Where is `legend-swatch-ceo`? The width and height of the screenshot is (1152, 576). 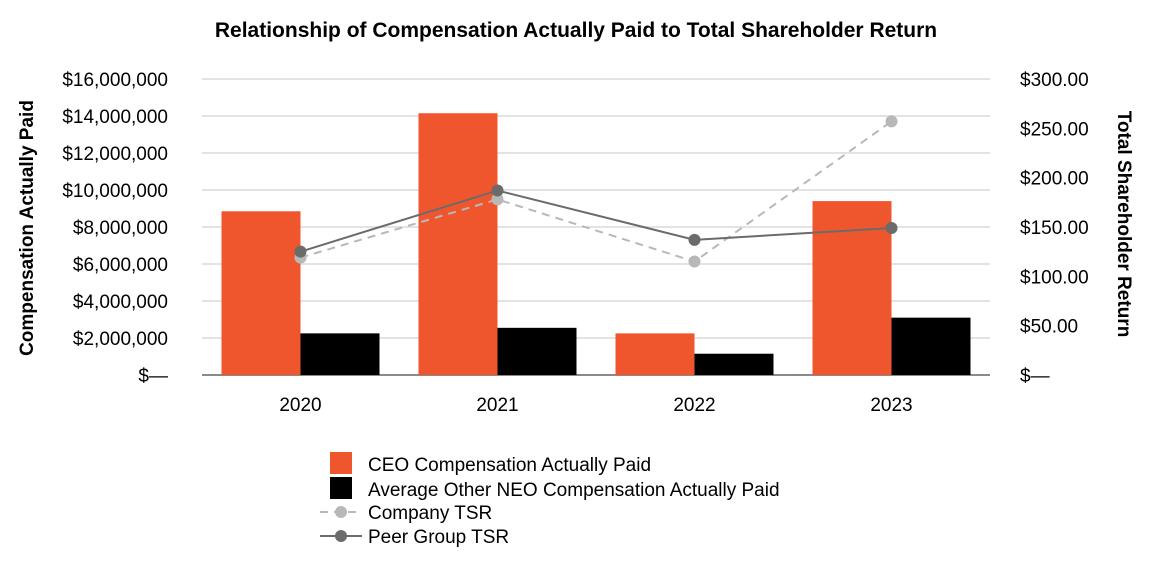
legend-swatch-ceo is located at coordinates (341, 463).